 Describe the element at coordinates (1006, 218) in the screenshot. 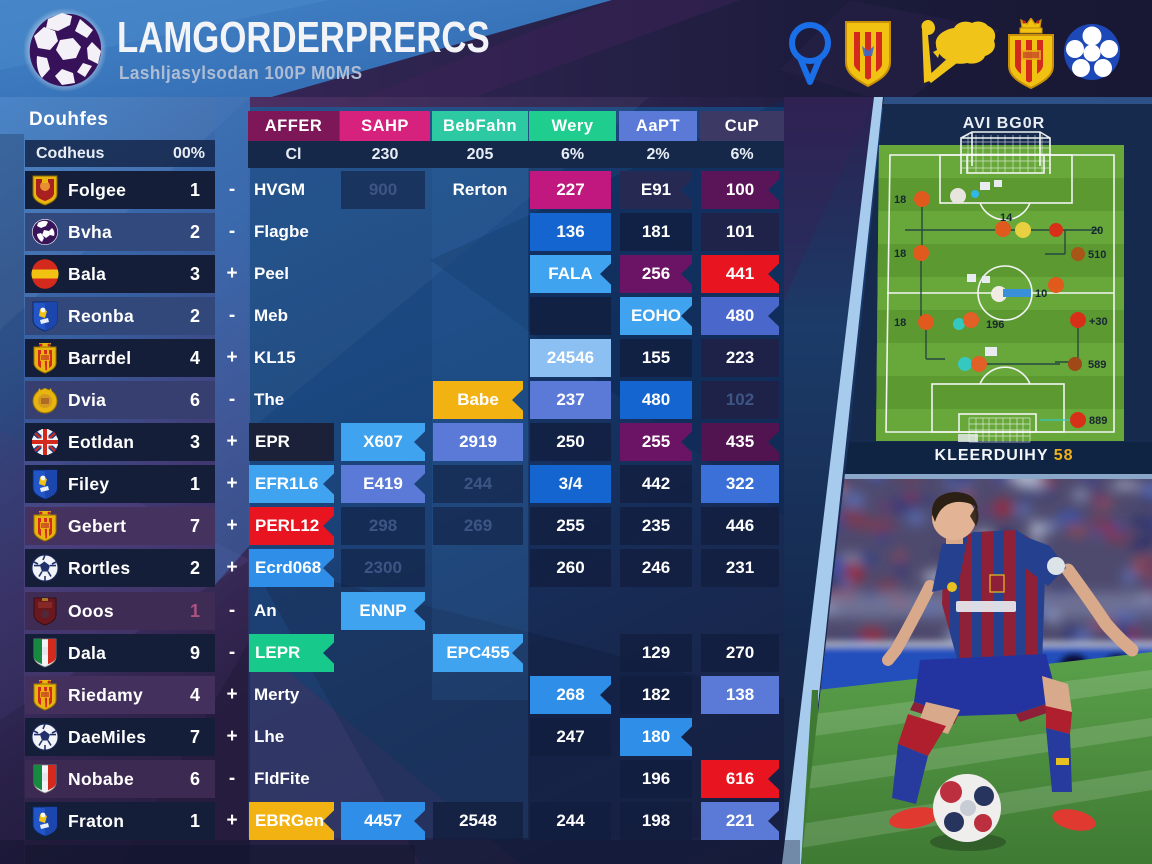

I see `svg-text: 14` at that location.